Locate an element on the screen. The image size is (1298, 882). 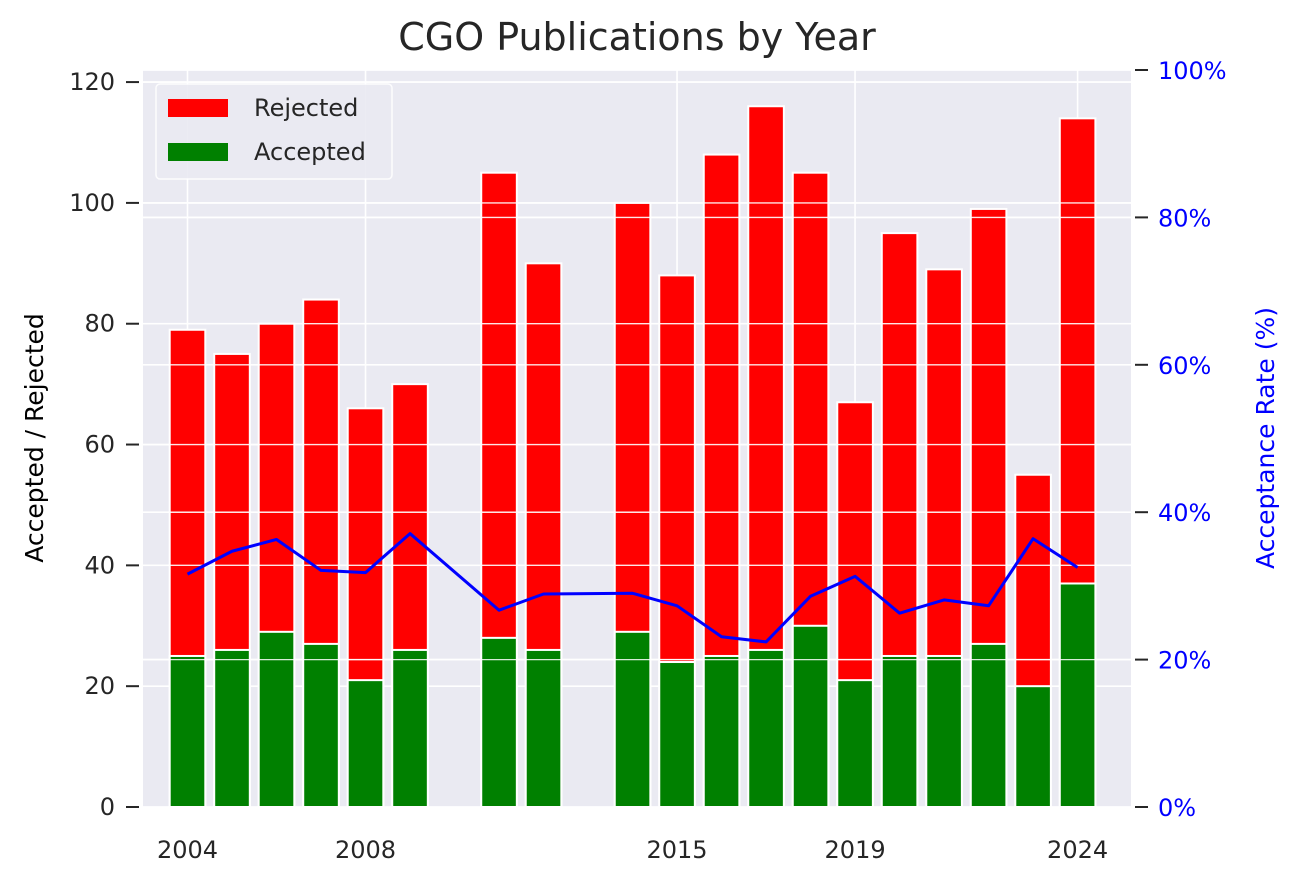
bar-accepted-2018 is located at coordinates (810, 716).